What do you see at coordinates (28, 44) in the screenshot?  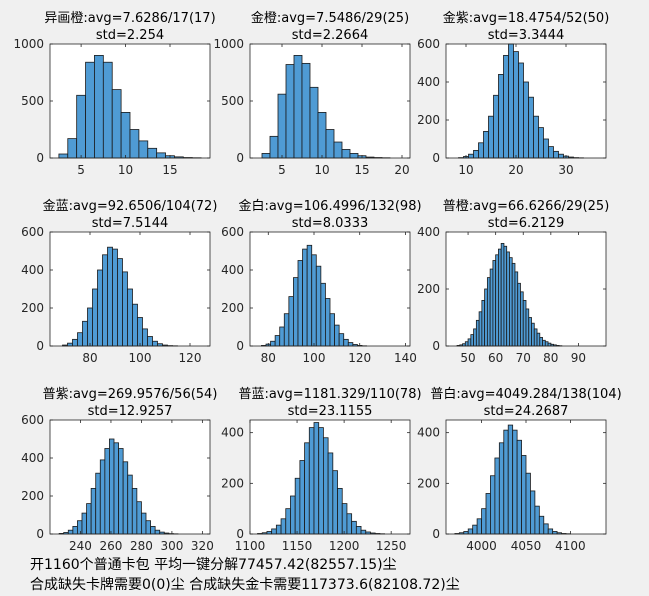 I see `y-tick-label: 1000` at bounding box center [28, 44].